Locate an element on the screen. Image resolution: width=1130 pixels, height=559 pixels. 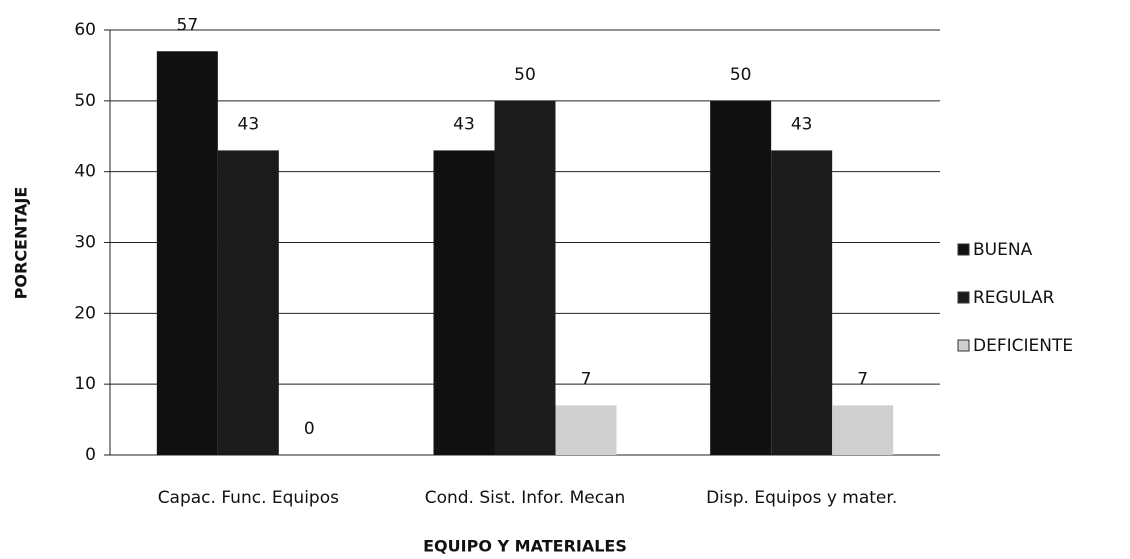
y-tick-label: 0 is located at coordinates (90, 455).